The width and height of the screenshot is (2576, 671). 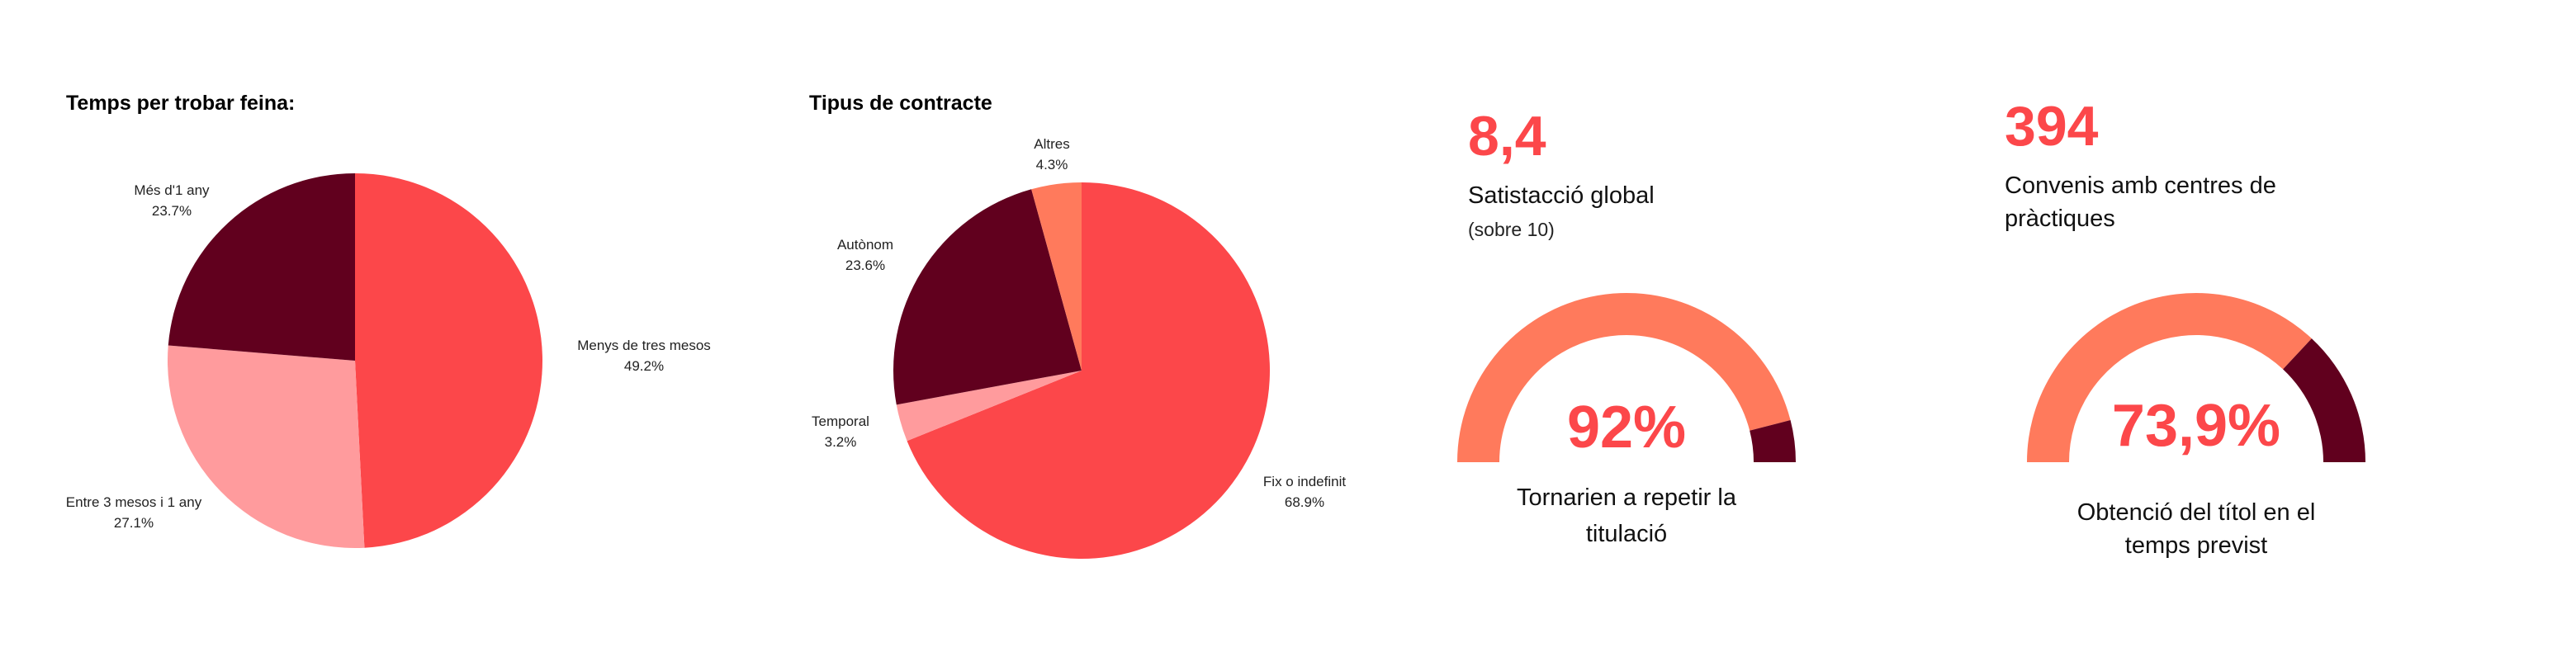 I want to click on kpi-label: Satistacció global, so click(x=1561, y=195).